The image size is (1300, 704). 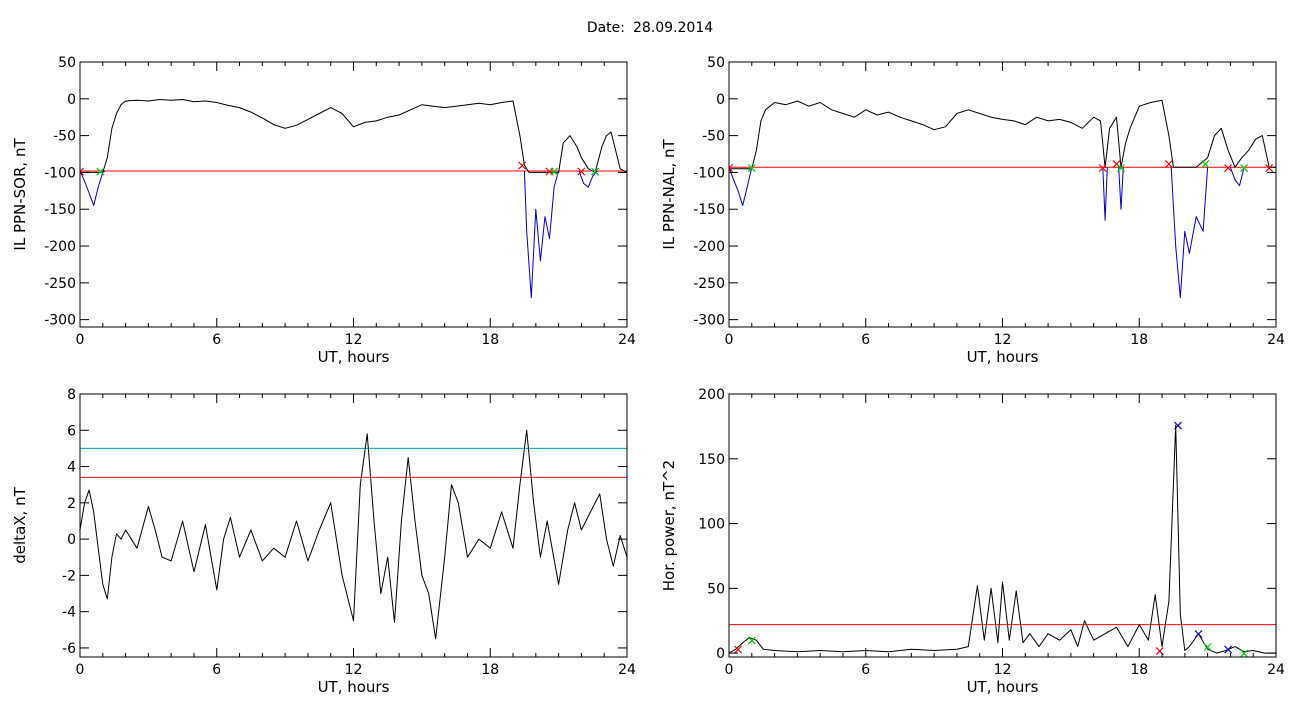 I want to click on y-axis-label: Hor. power, nT^2, so click(x=669, y=525).